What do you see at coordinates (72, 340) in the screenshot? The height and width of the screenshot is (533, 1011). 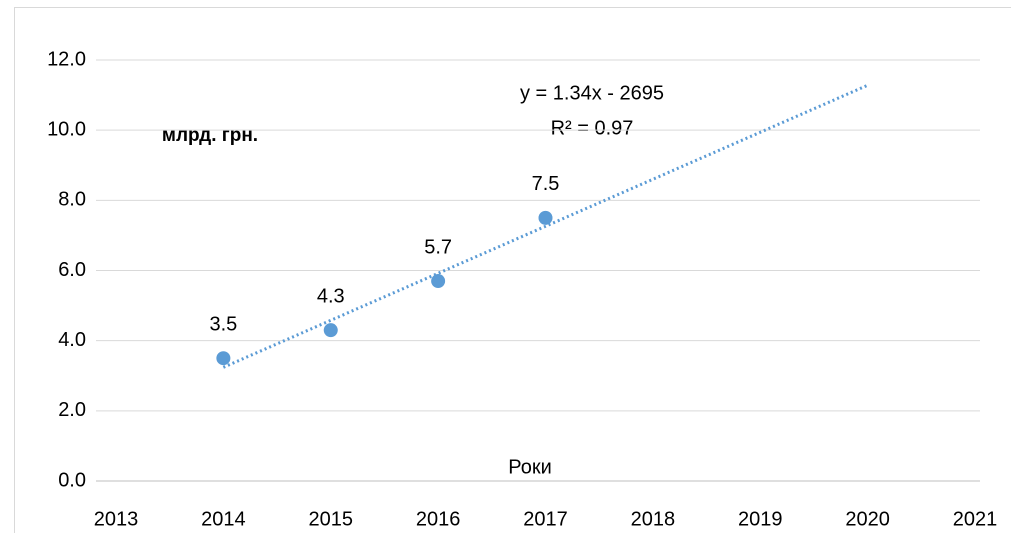 I see `y-tick-label: 4.0` at bounding box center [72, 340].